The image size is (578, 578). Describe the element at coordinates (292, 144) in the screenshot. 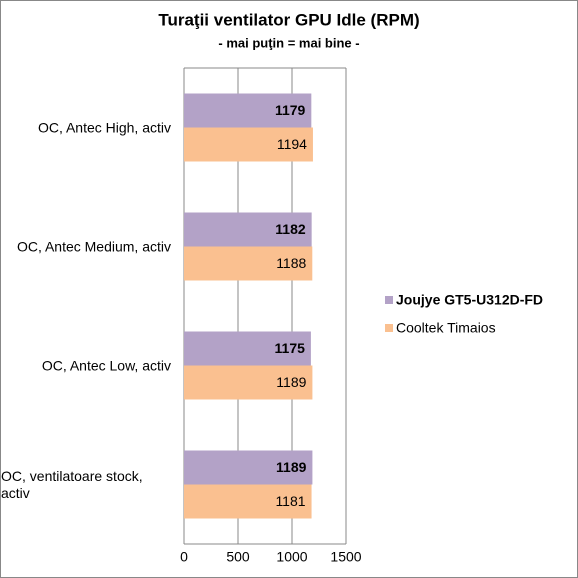

I see `data-label: 1194` at that location.